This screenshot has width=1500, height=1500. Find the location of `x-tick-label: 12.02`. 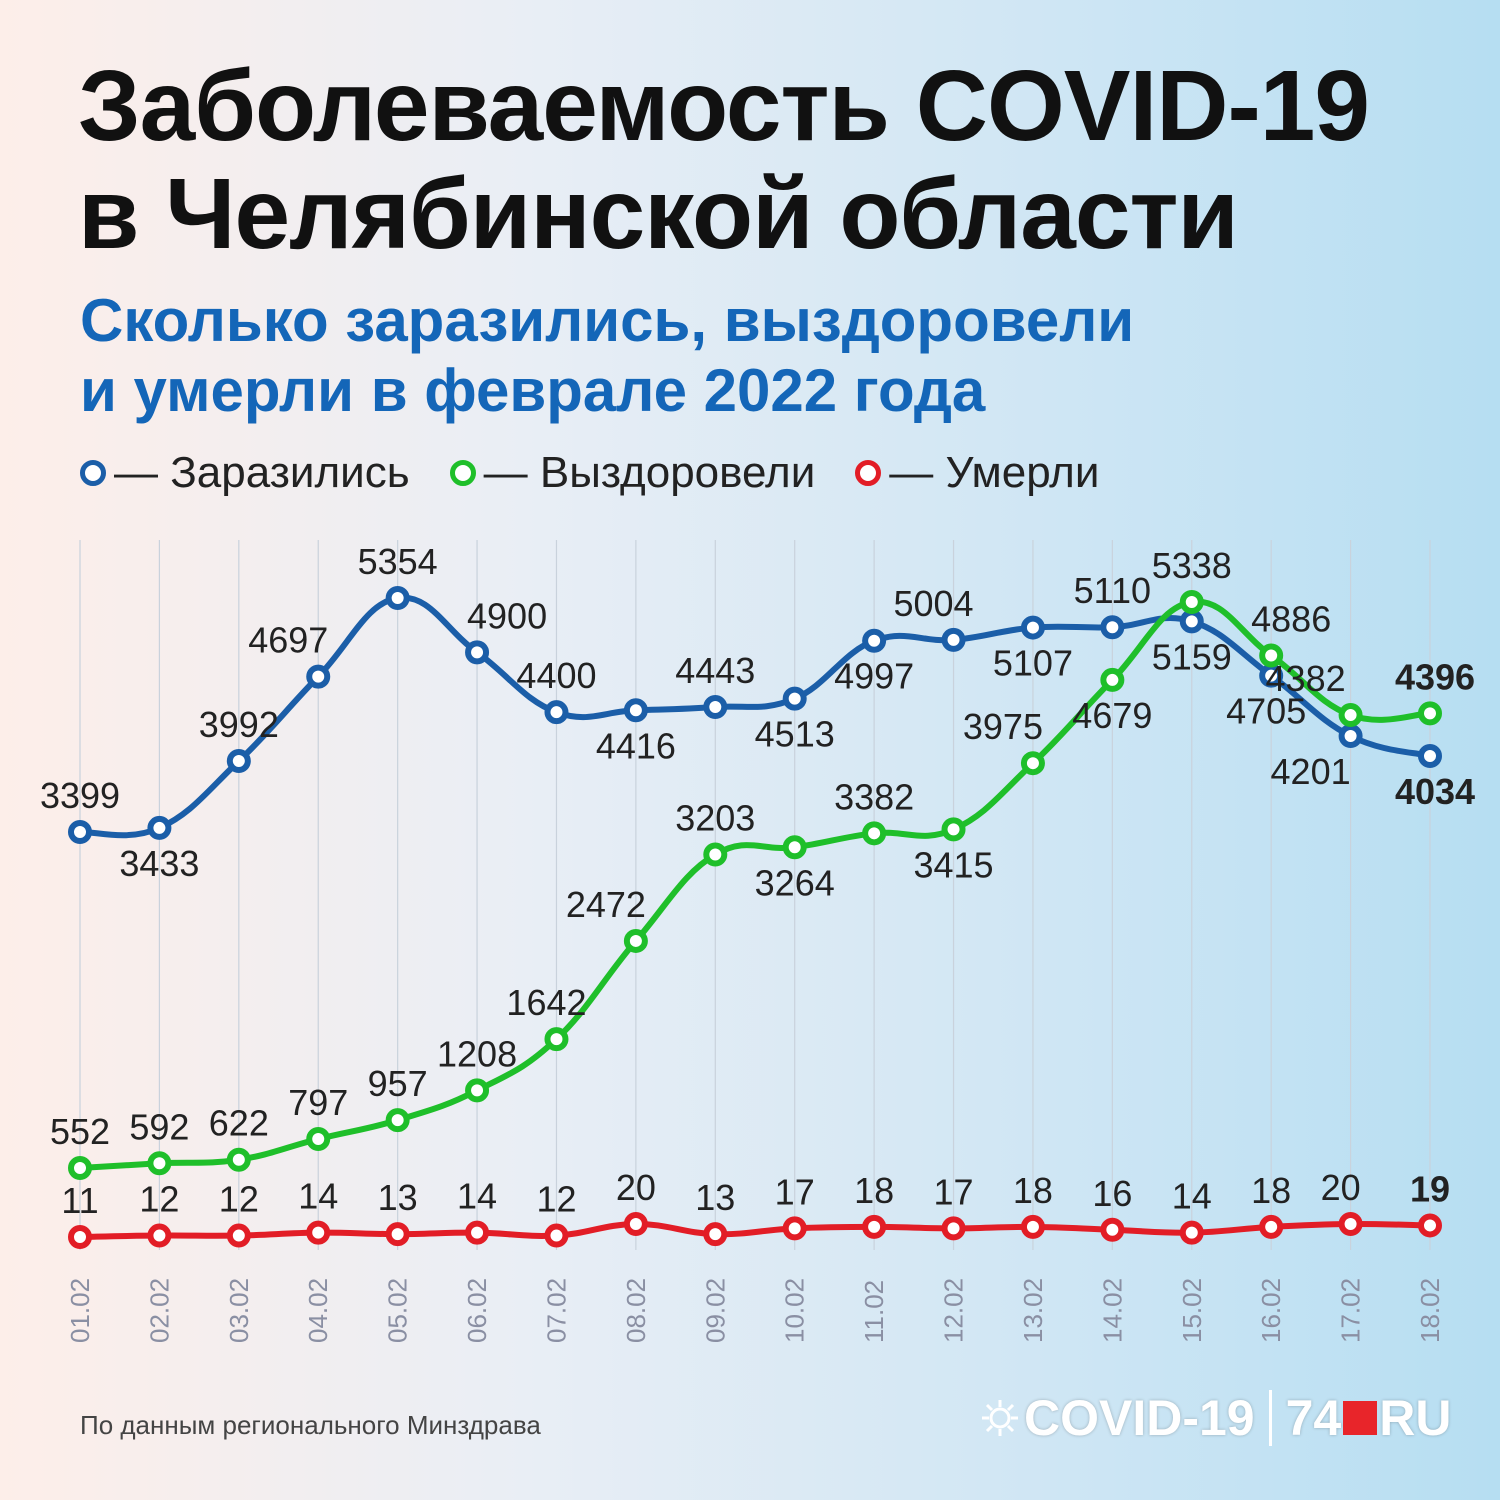

x-tick-label: 12.02 is located at coordinates (954, 1310).